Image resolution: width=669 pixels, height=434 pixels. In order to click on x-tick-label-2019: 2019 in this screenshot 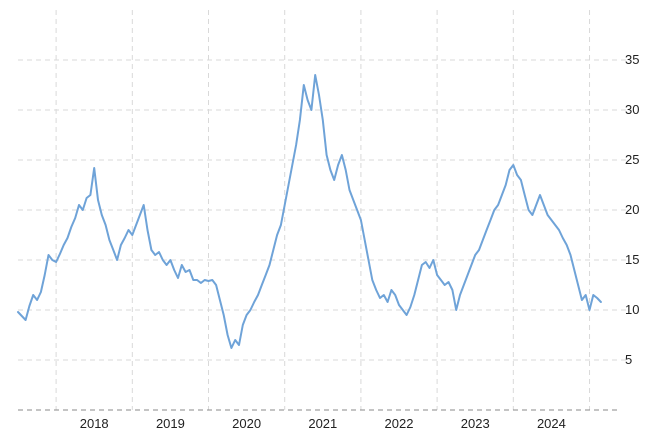, I will do `click(170, 423)`.